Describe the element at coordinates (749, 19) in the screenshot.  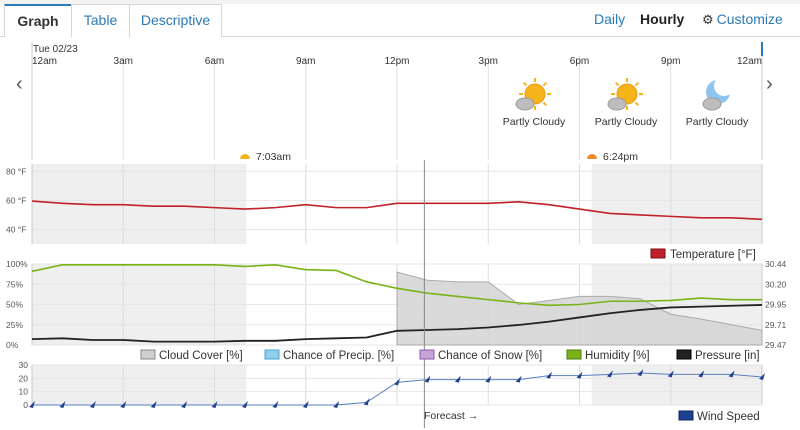
I see `customize-label: Customize` at that location.